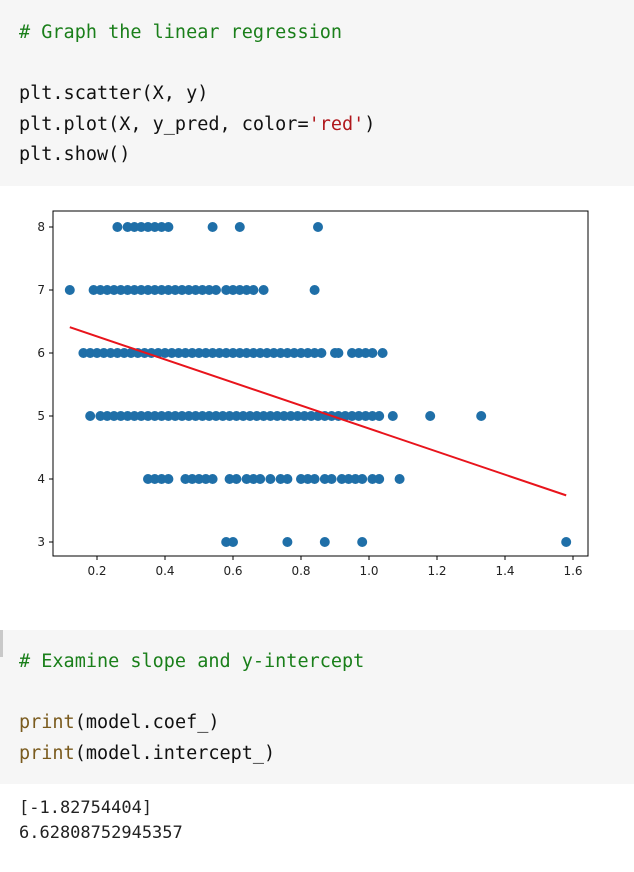 This screenshot has height=872, width=634. Describe the element at coordinates (41, 416) in the screenshot. I see `y-tick-label: 5` at that location.